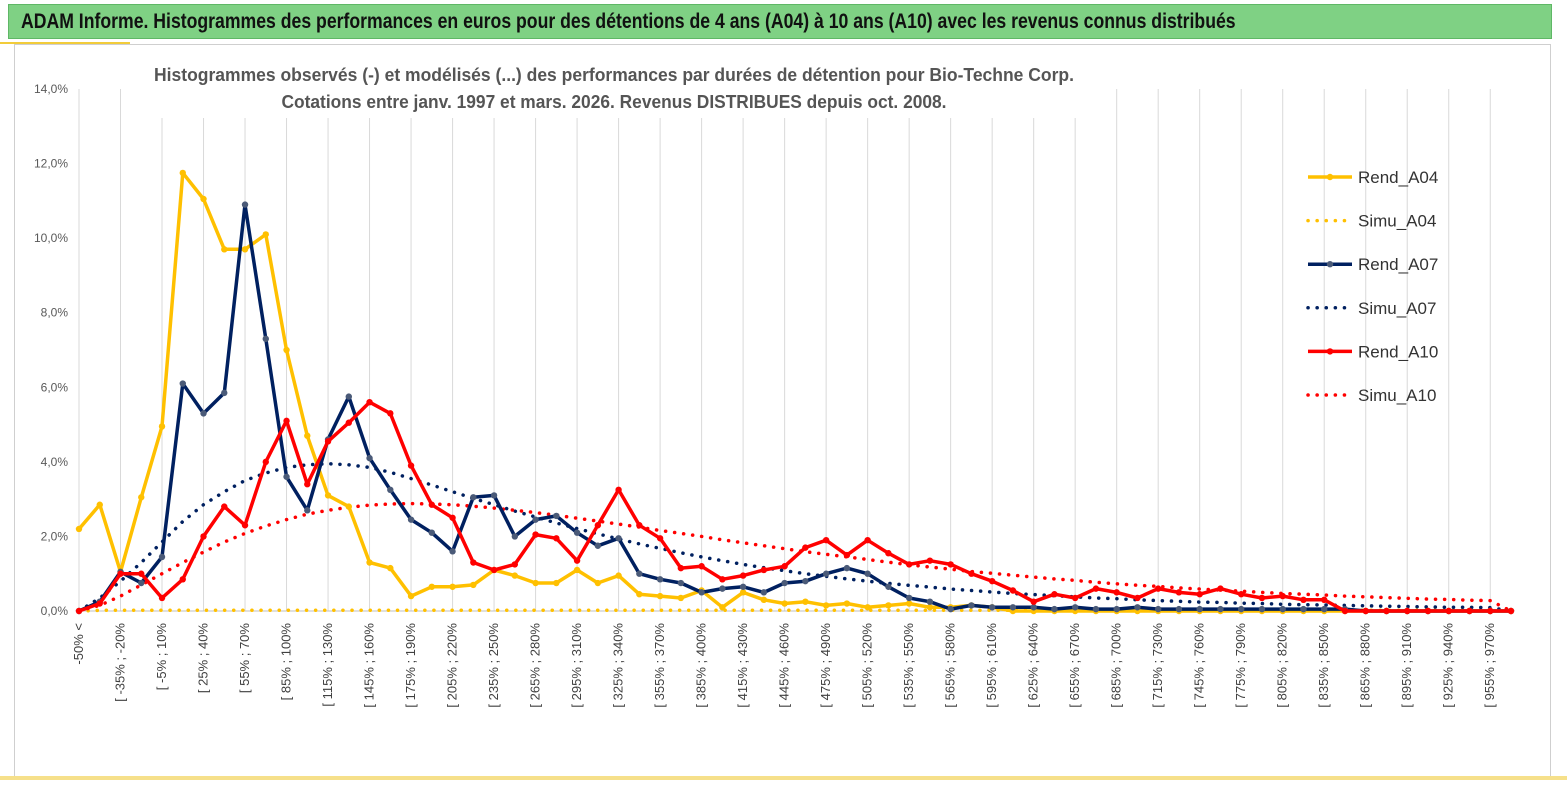  I want to click on x-tick-label: [ 895% ; 910%, so click(1406, 665).